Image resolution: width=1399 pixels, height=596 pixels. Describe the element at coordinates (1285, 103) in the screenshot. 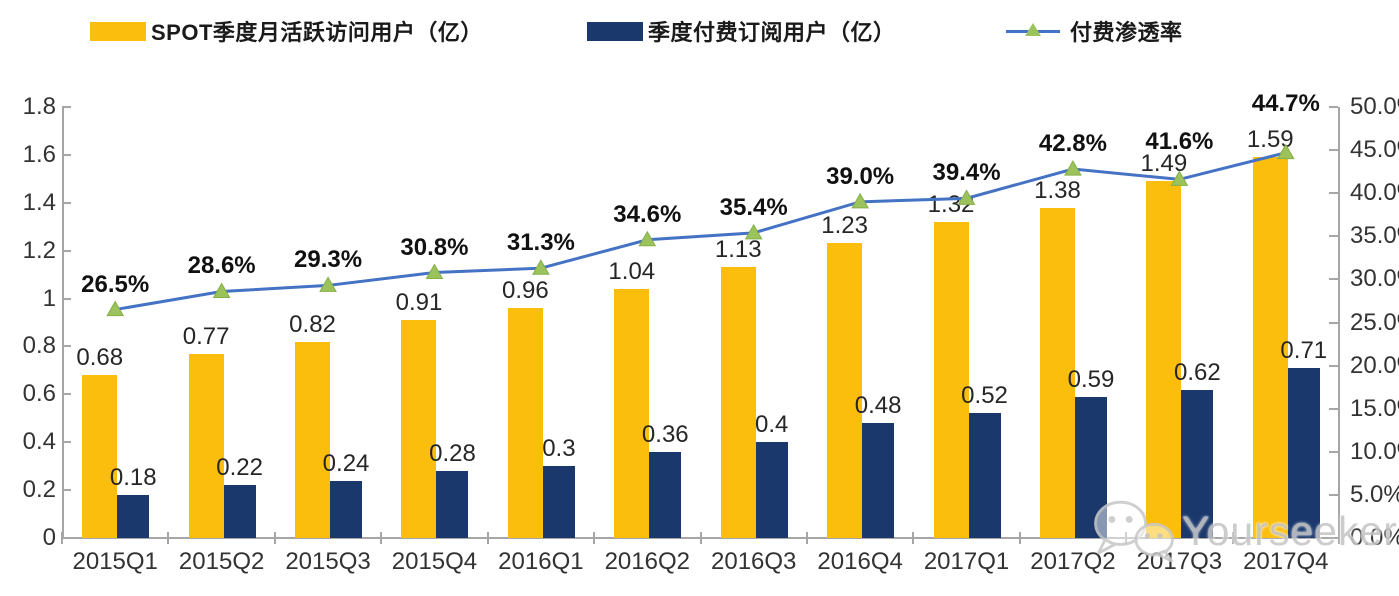

I see `penetration-value-label: 44.7%` at that location.